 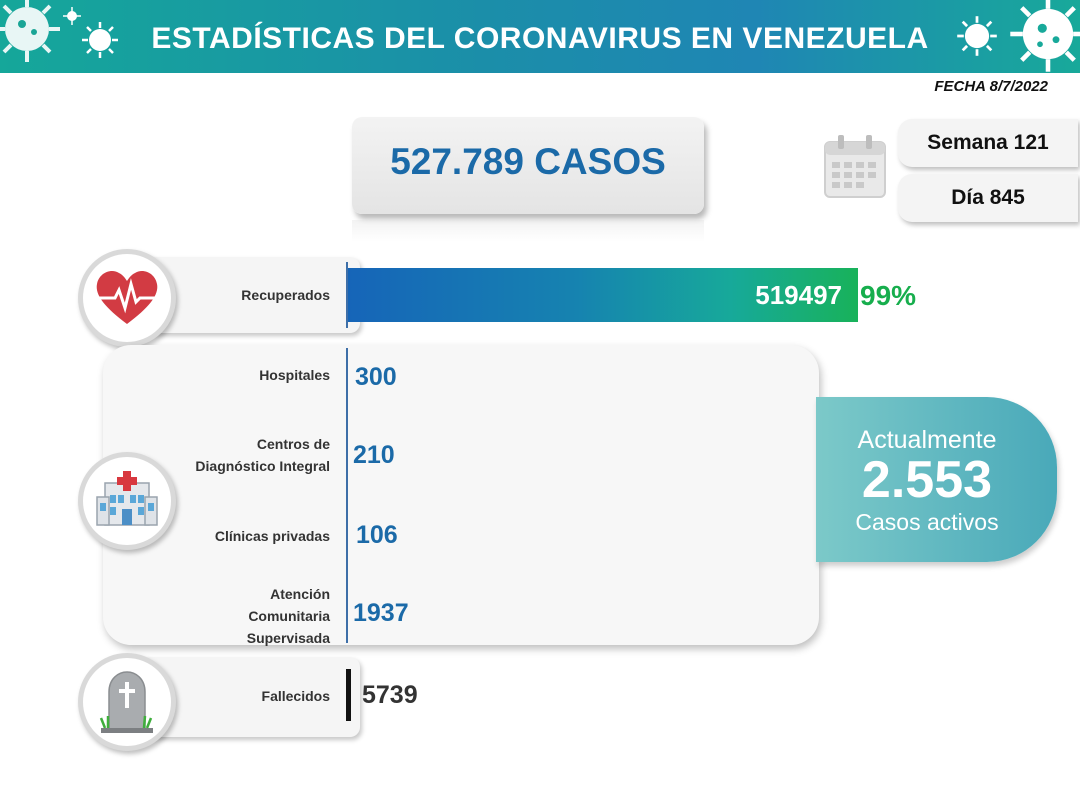 I want to click on active-cases-heading: Actualmente, so click(x=927, y=440).